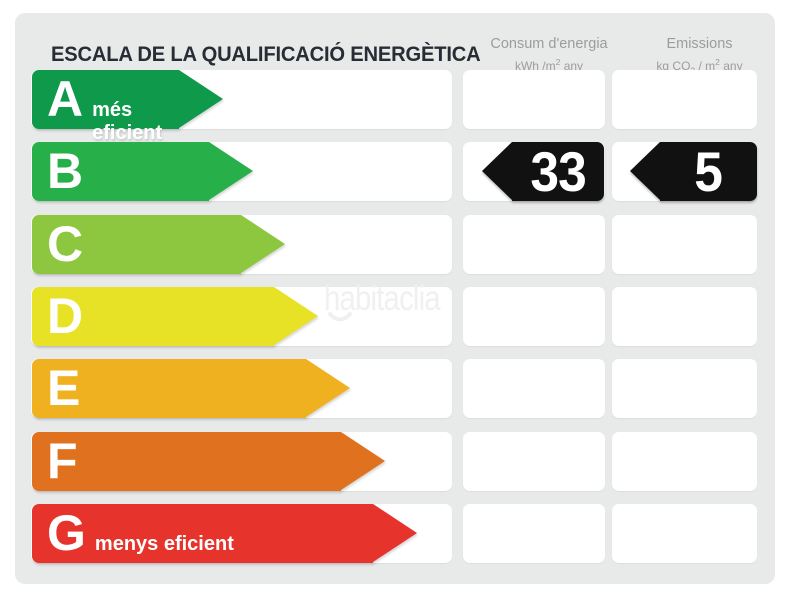 The image size is (787, 600). Describe the element at coordinates (534, 388) in the screenshot. I see `consumption-cell-E` at that location.